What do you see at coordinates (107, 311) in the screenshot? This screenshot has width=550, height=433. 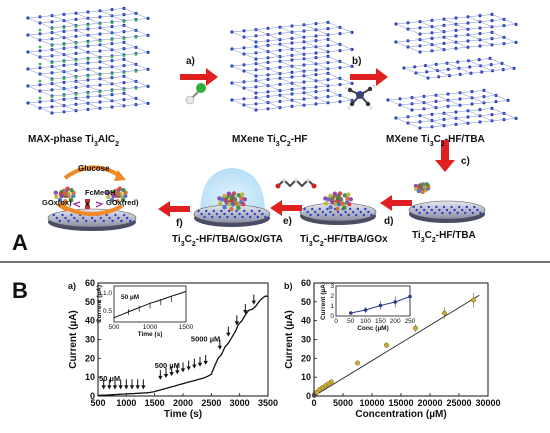 I see `inset-y-tick-label: 0.5` at bounding box center [107, 311].